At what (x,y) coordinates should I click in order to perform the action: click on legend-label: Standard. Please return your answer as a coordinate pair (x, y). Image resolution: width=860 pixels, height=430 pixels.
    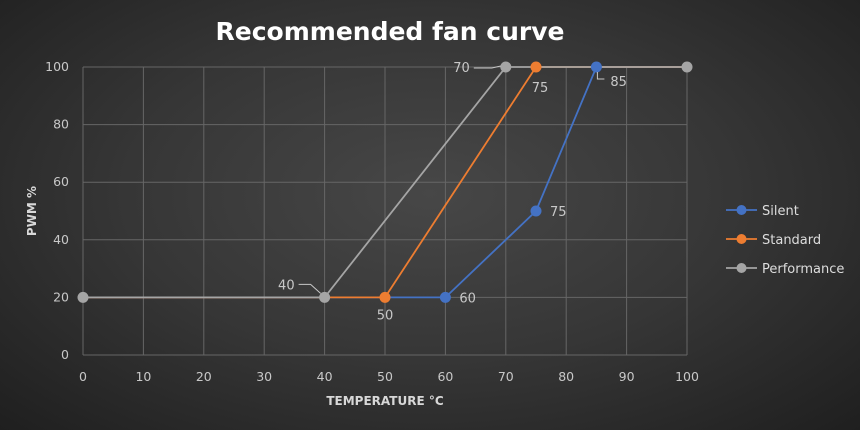
    Looking at the image, I should click on (791, 240).